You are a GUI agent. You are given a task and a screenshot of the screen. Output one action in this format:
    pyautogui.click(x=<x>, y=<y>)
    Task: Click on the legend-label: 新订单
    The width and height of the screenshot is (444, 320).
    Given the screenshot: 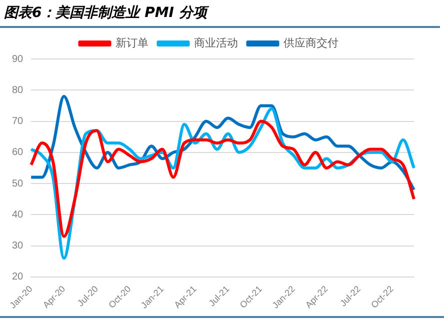 What is the action you would take?
    pyautogui.click(x=131, y=43)
    